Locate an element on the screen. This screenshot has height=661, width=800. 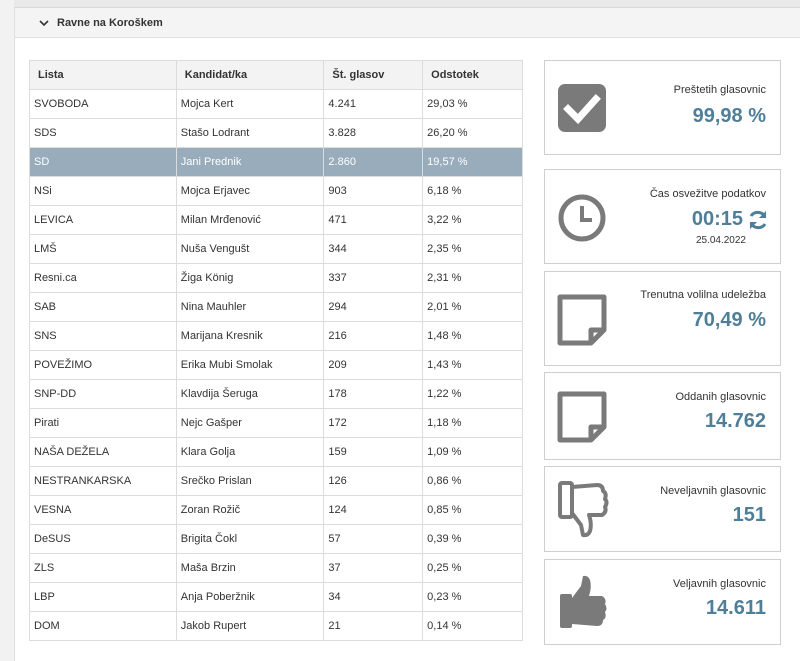
table-header-row: Lista Kandidat/ka Št. glasov Odstotek is located at coordinates (276, 75).